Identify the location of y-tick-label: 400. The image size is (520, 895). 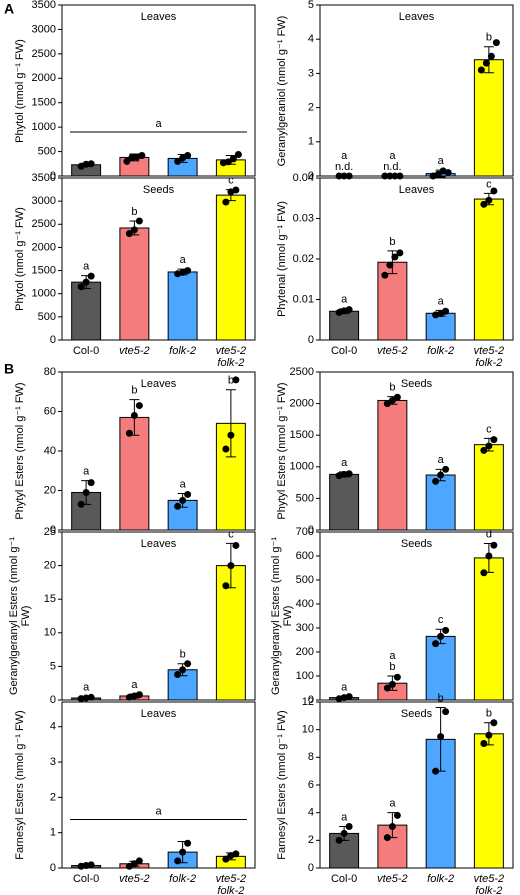
(305, 604).